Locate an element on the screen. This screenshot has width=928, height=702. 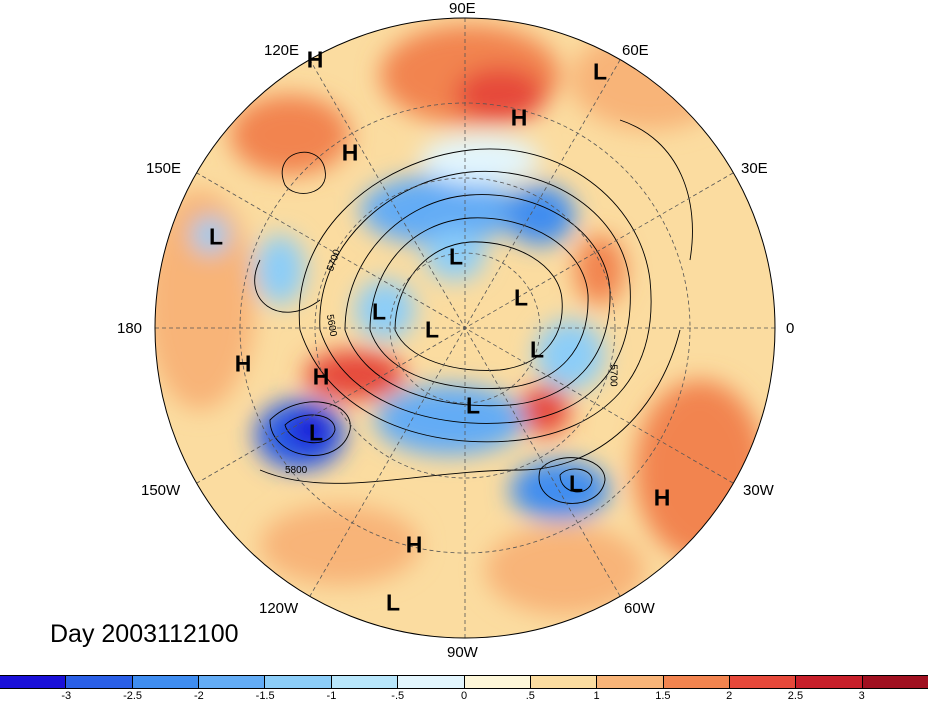
colorbar-tick-label: -2.5 is located at coordinates (133, 696).